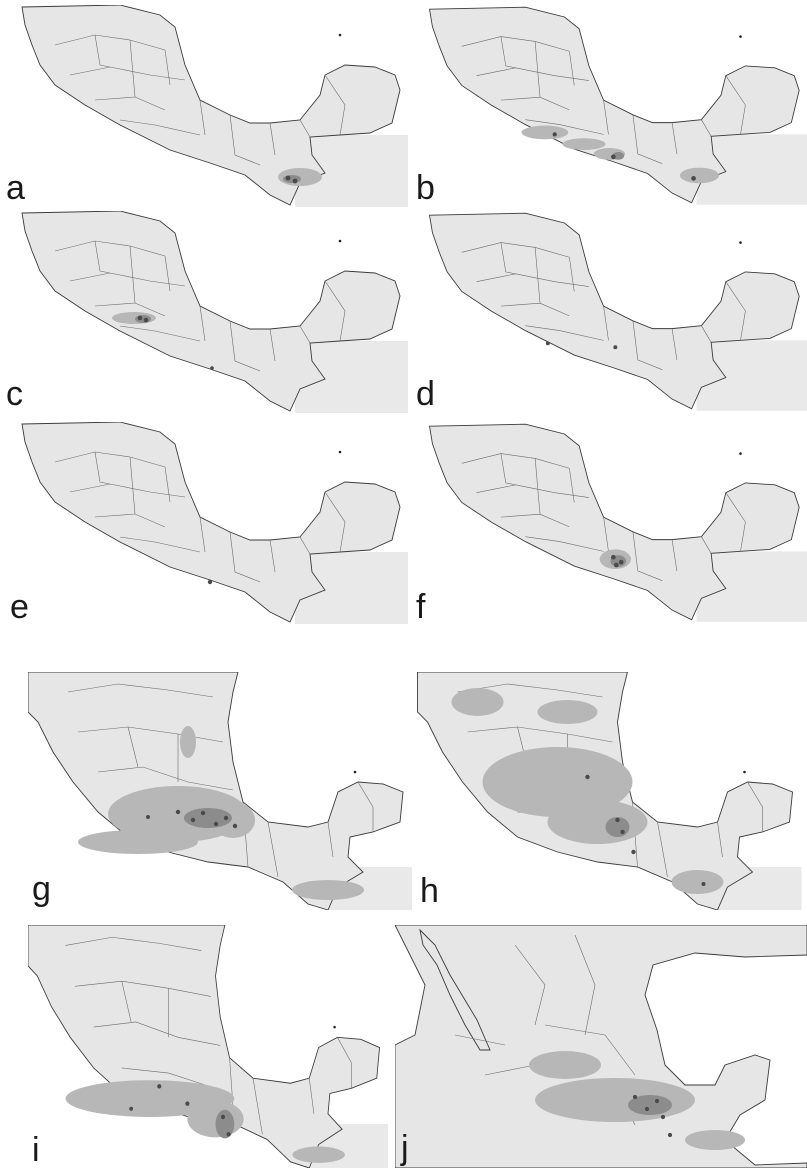 The width and height of the screenshot is (807, 1168). What do you see at coordinates (587, 791) in the screenshot?
I see `suitability-overlay-h` at bounding box center [587, 791].